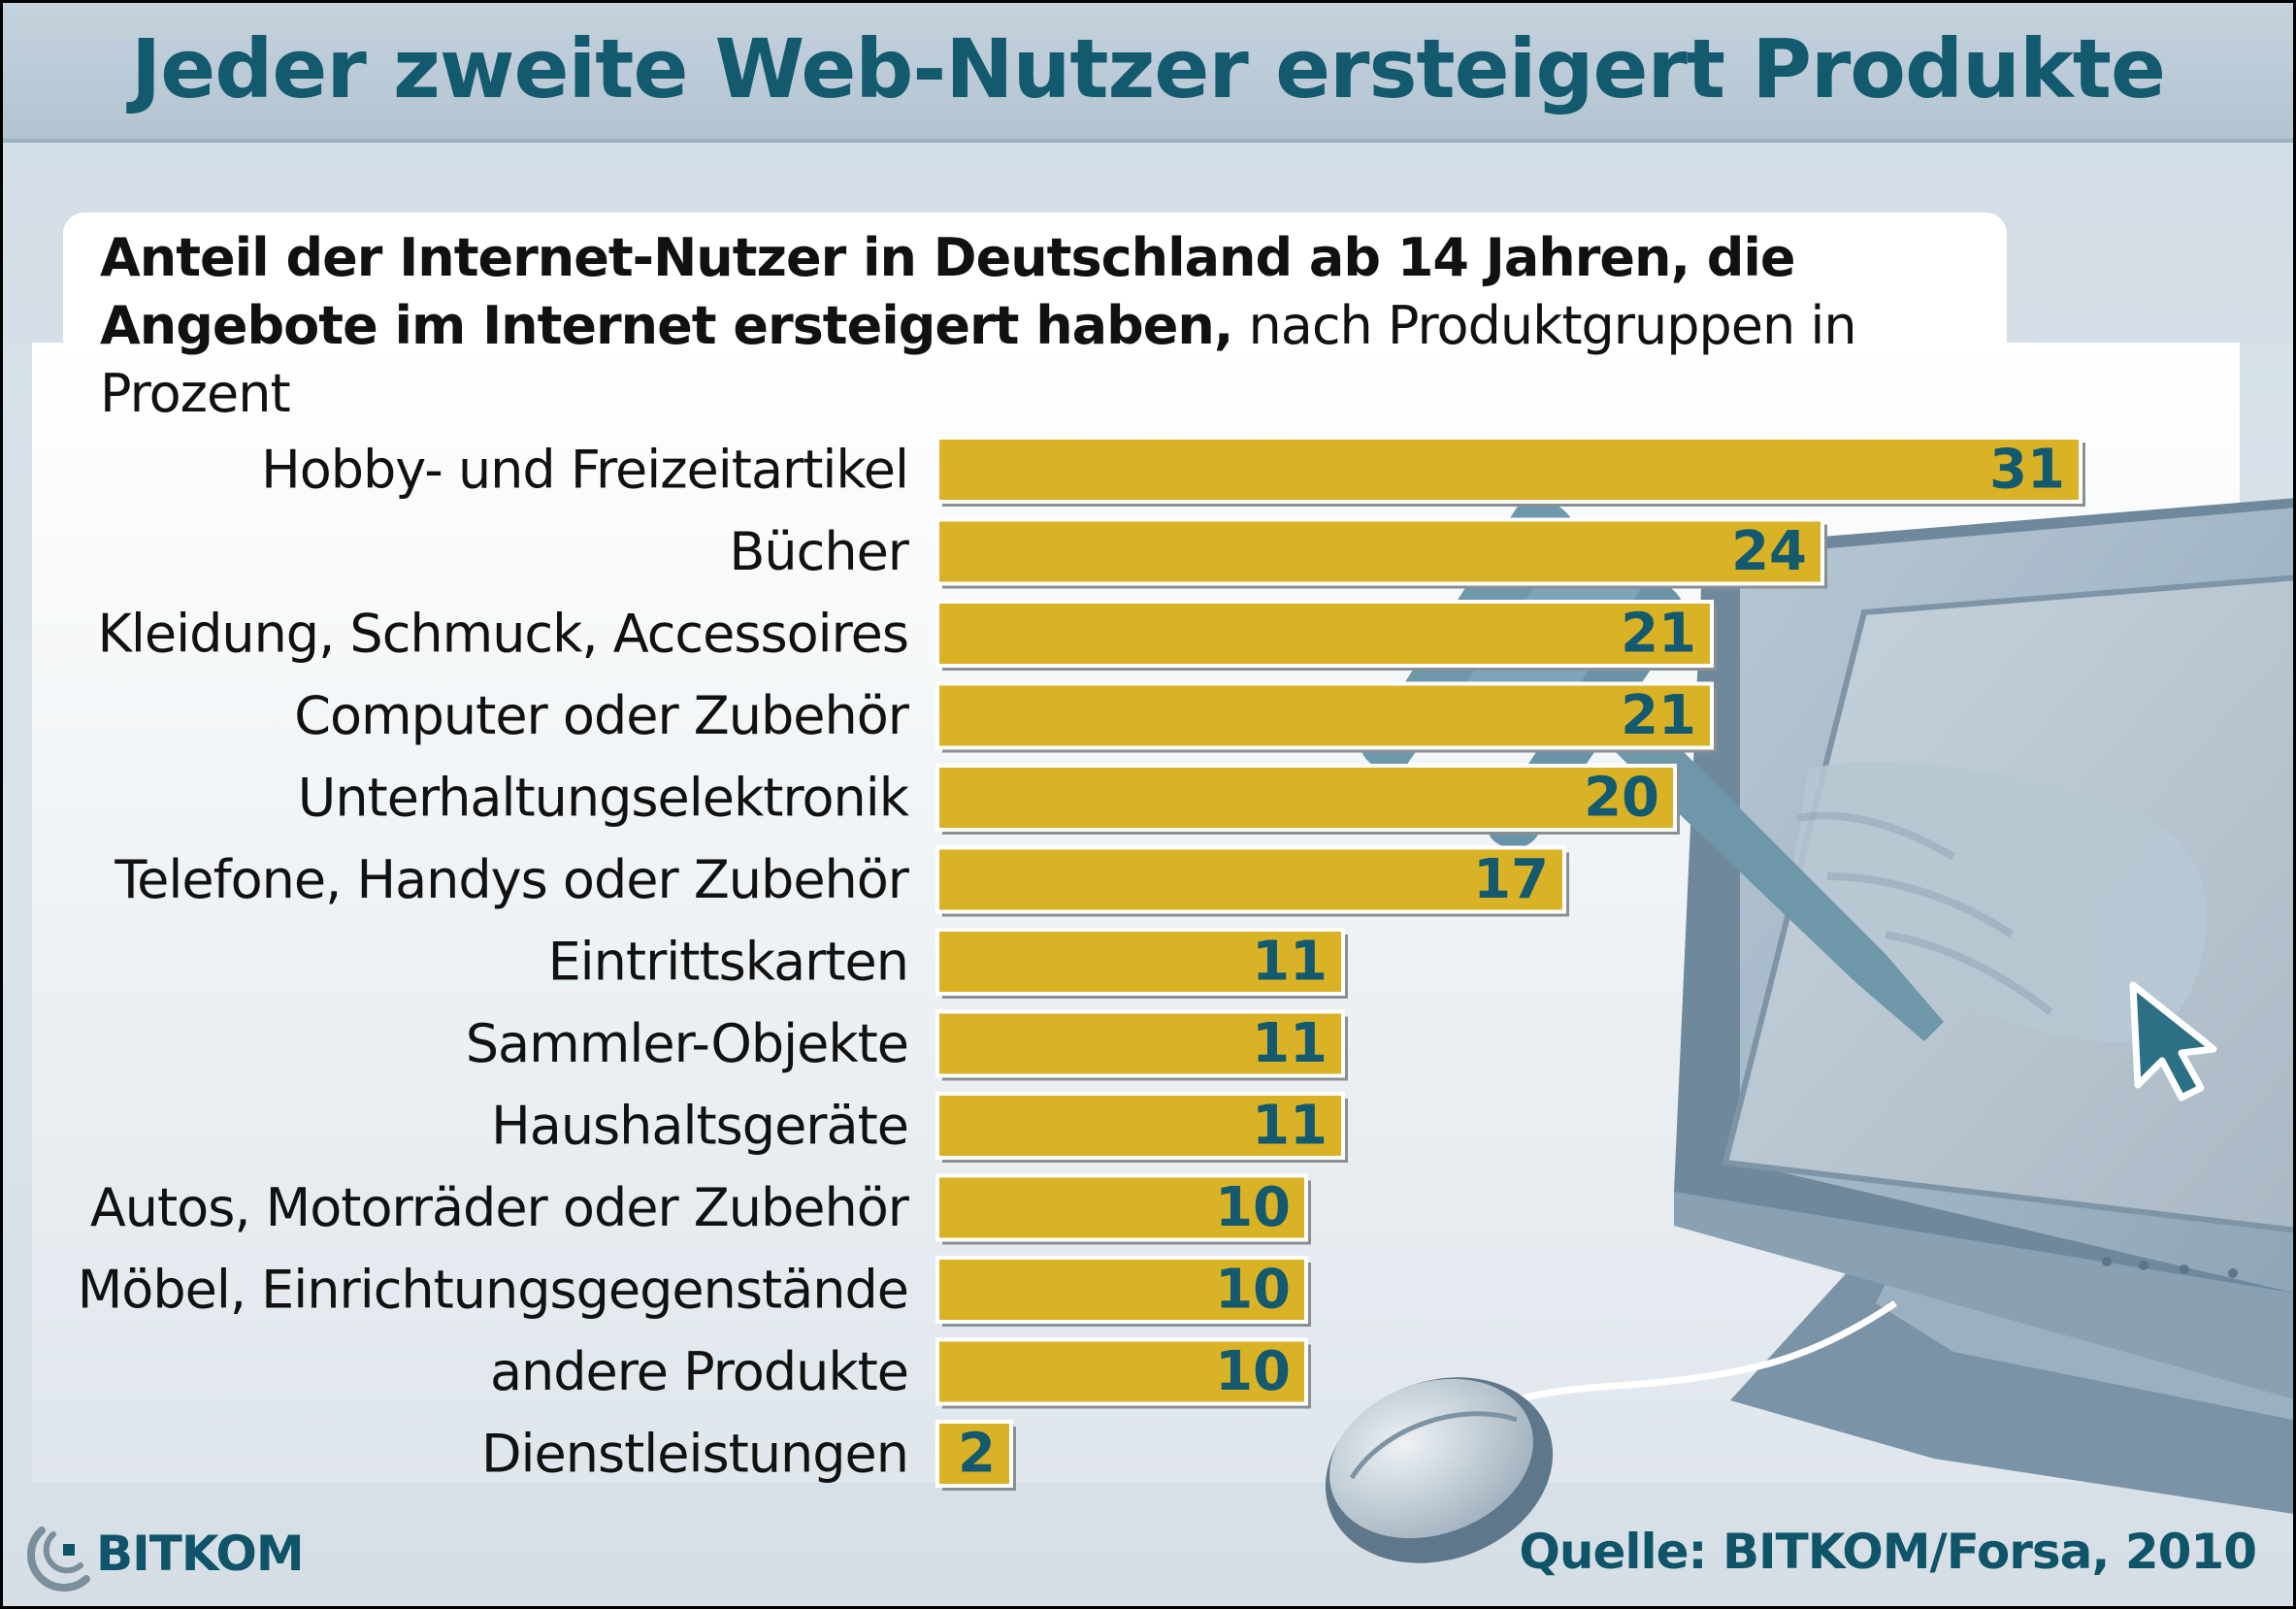 The image size is (2296, 1609). I want to click on source-note: Quelle: BITKOM/Forsa, 2010, so click(1888, 1552).